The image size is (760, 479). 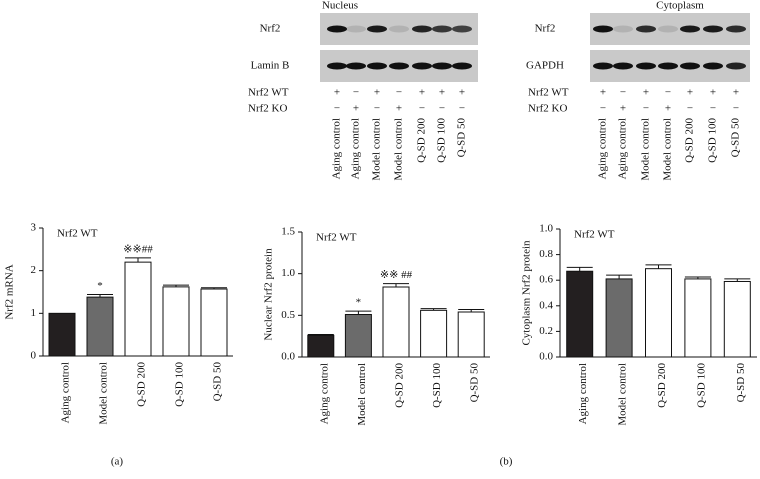 What do you see at coordinates (66, 392) in the screenshot?
I see `x-tick-label: Aging control` at bounding box center [66, 392].